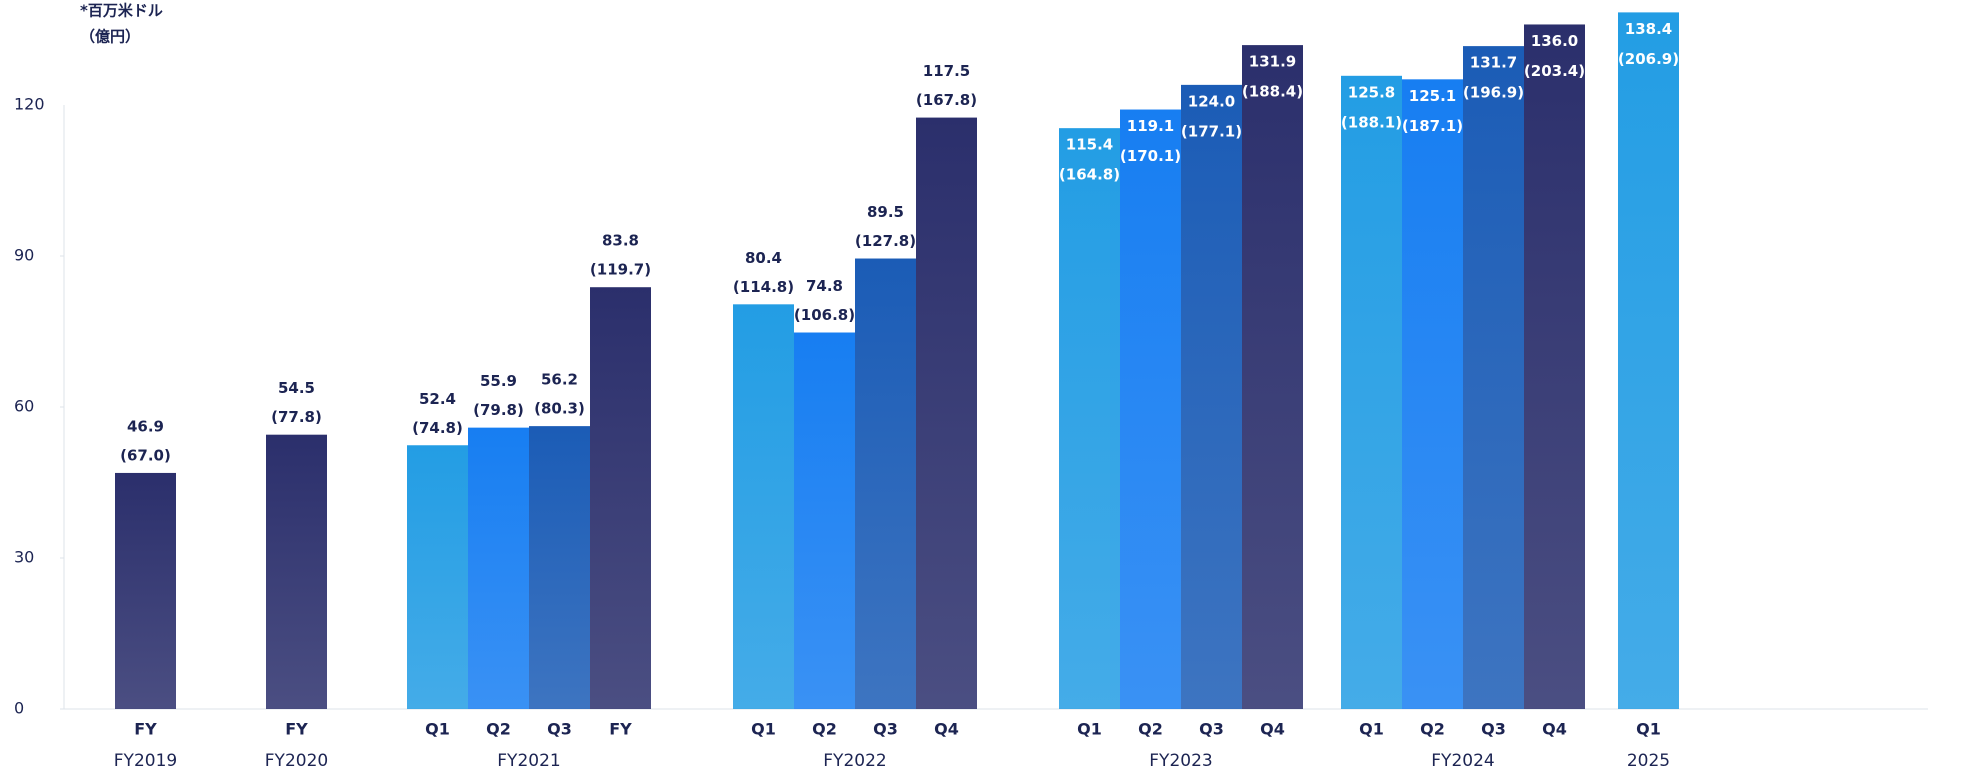 Image resolution: width=1985 pixels, height=776 pixels. Describe the element at coordinates (1089, 175) in the screenshot. I see `secondary-label: (164.8)` at that location.